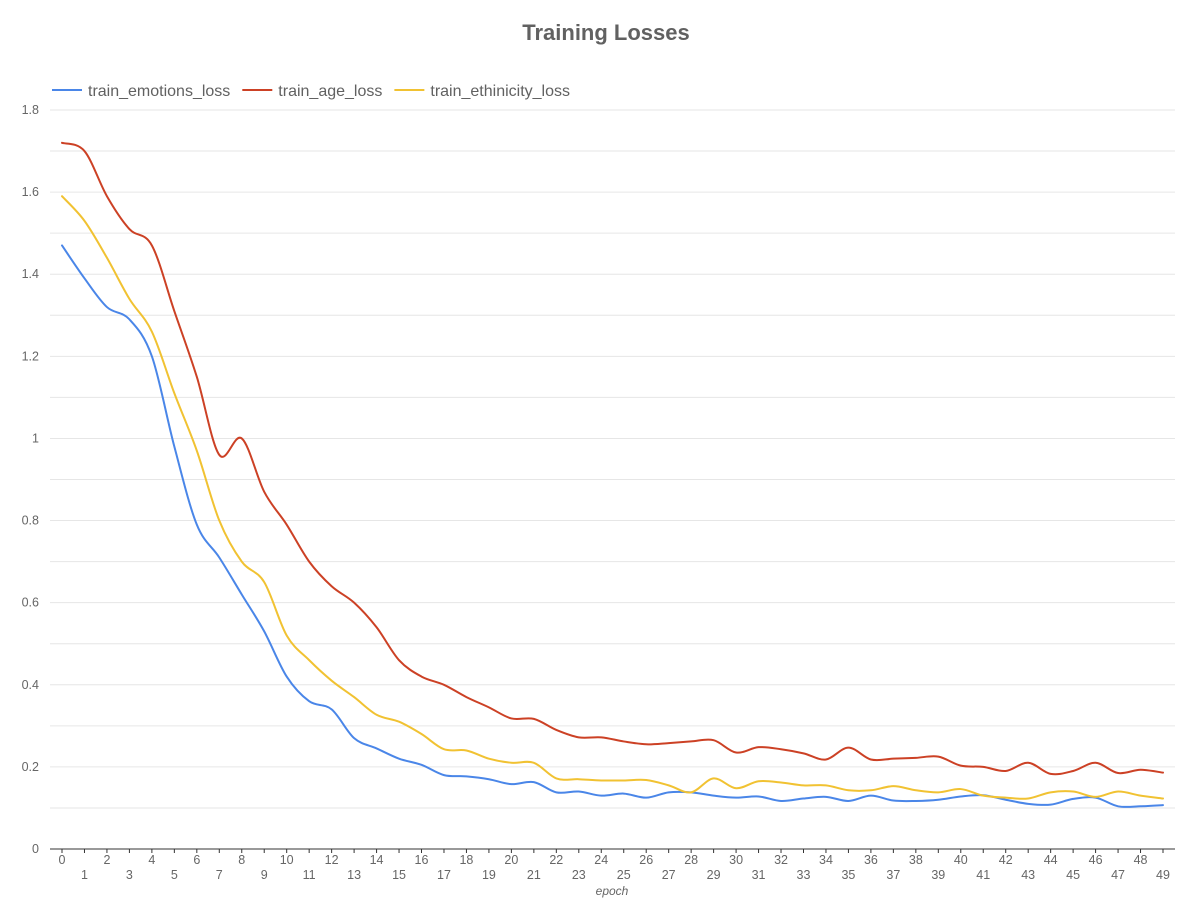 This screenshot has width=1200, height=900. Describe the element at coordinates (377, 860) in the screenshot. I see `x-tick-label: 14` at that location.